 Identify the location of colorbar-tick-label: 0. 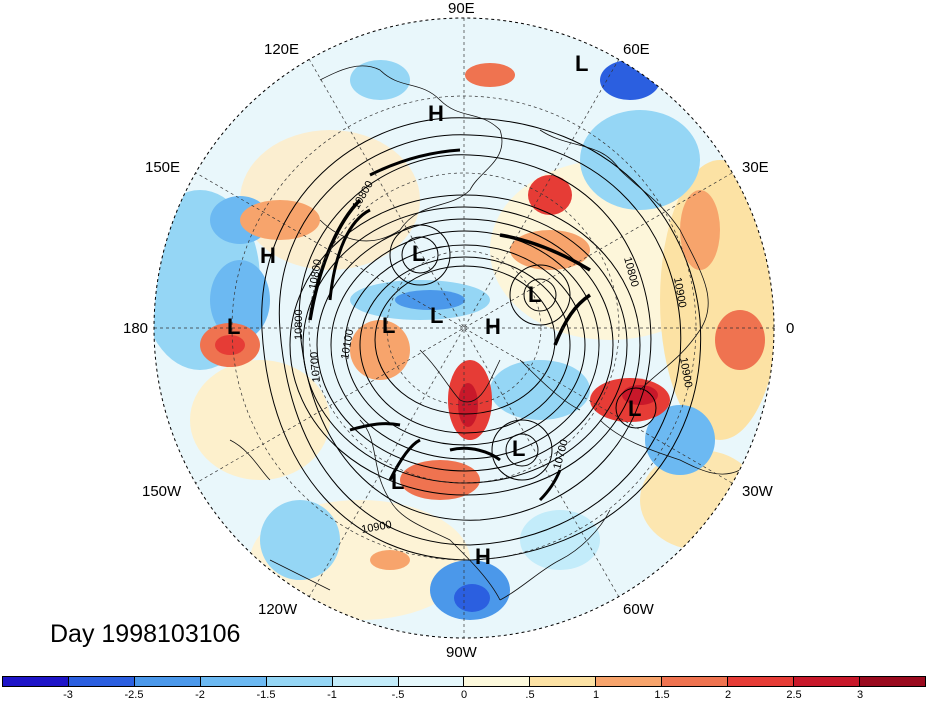
(464, 695).